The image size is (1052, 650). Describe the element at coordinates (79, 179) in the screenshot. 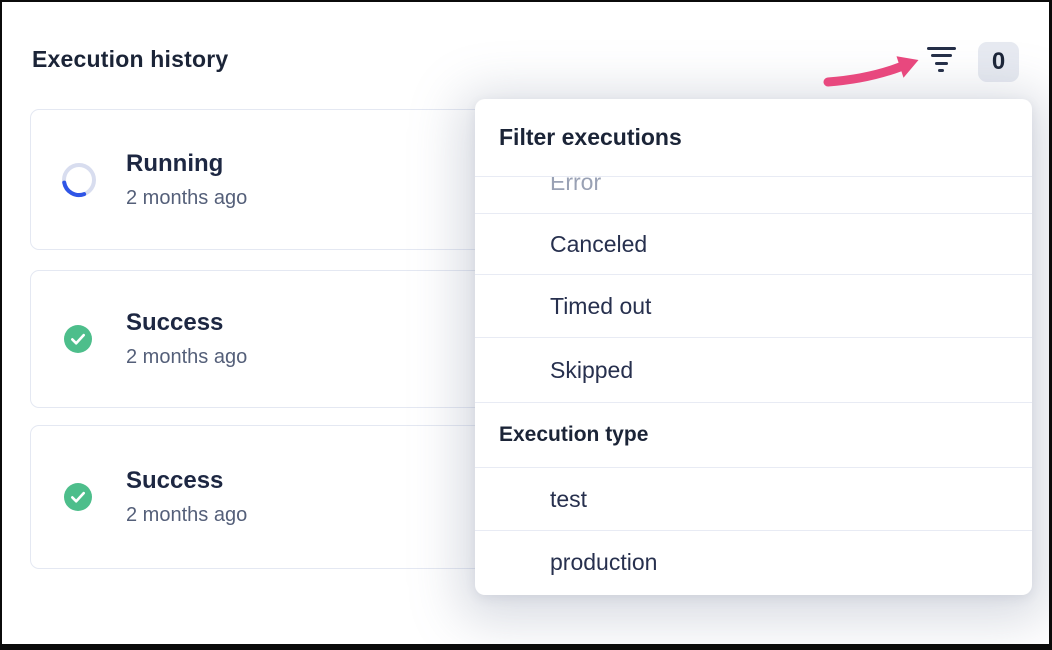

I see `spinner-icon` at that location.